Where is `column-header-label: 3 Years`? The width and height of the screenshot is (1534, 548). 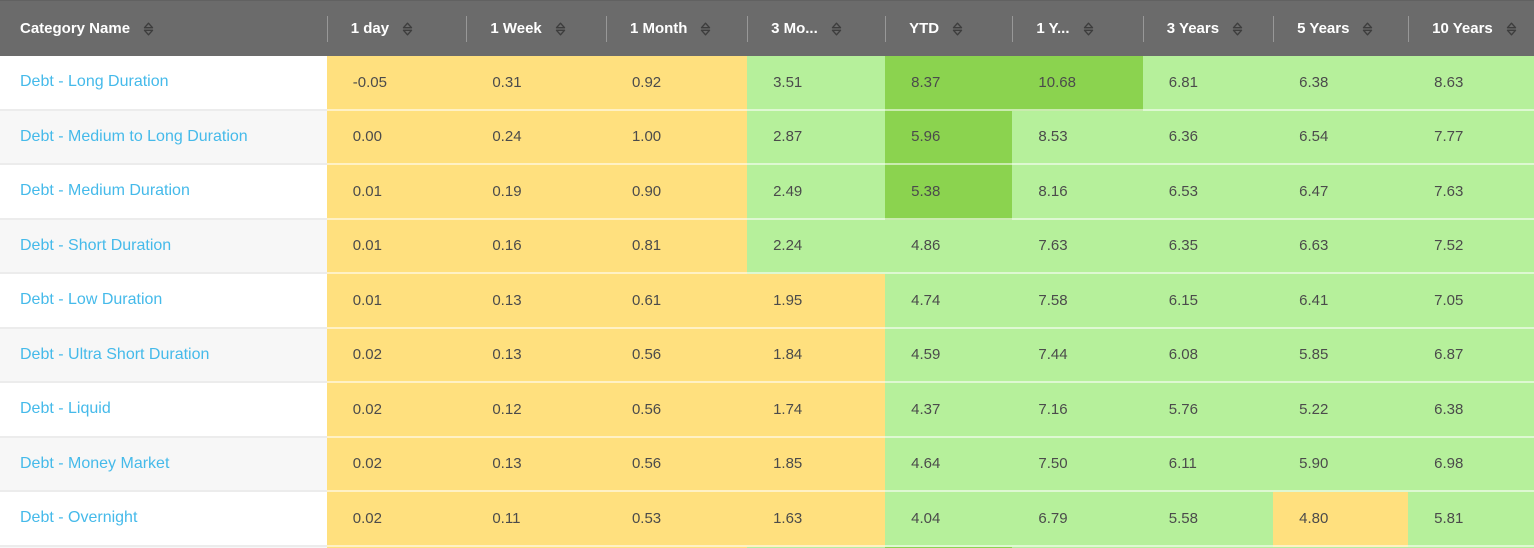 column-header-label: 3 Years is located at coordinates (1193, 28).